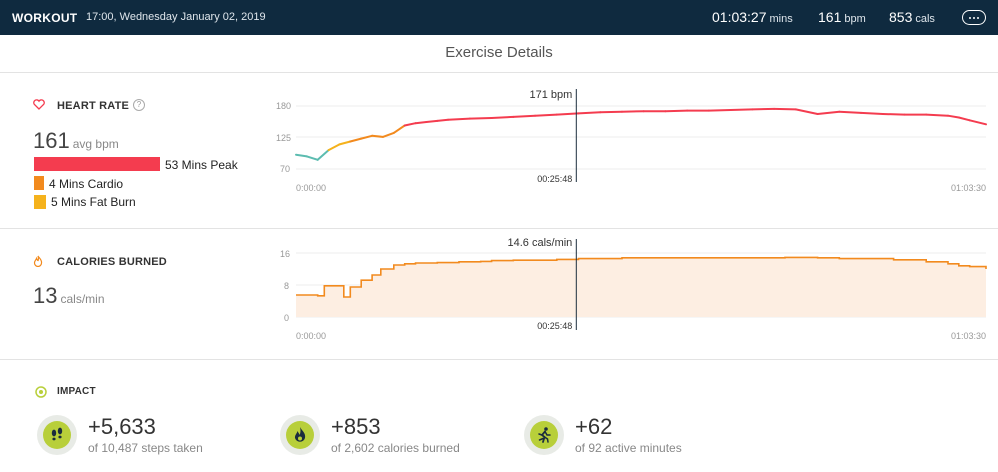 This screenshot has width=998, height=472. I want to click on flame-small-icon, so click(38, 261).